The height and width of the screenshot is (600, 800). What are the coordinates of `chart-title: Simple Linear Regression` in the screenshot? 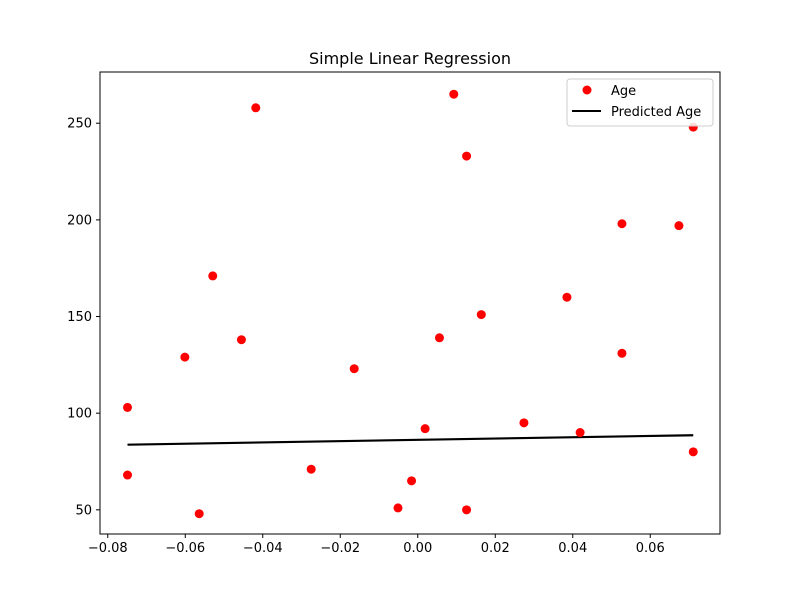 It's located at (410, 58).